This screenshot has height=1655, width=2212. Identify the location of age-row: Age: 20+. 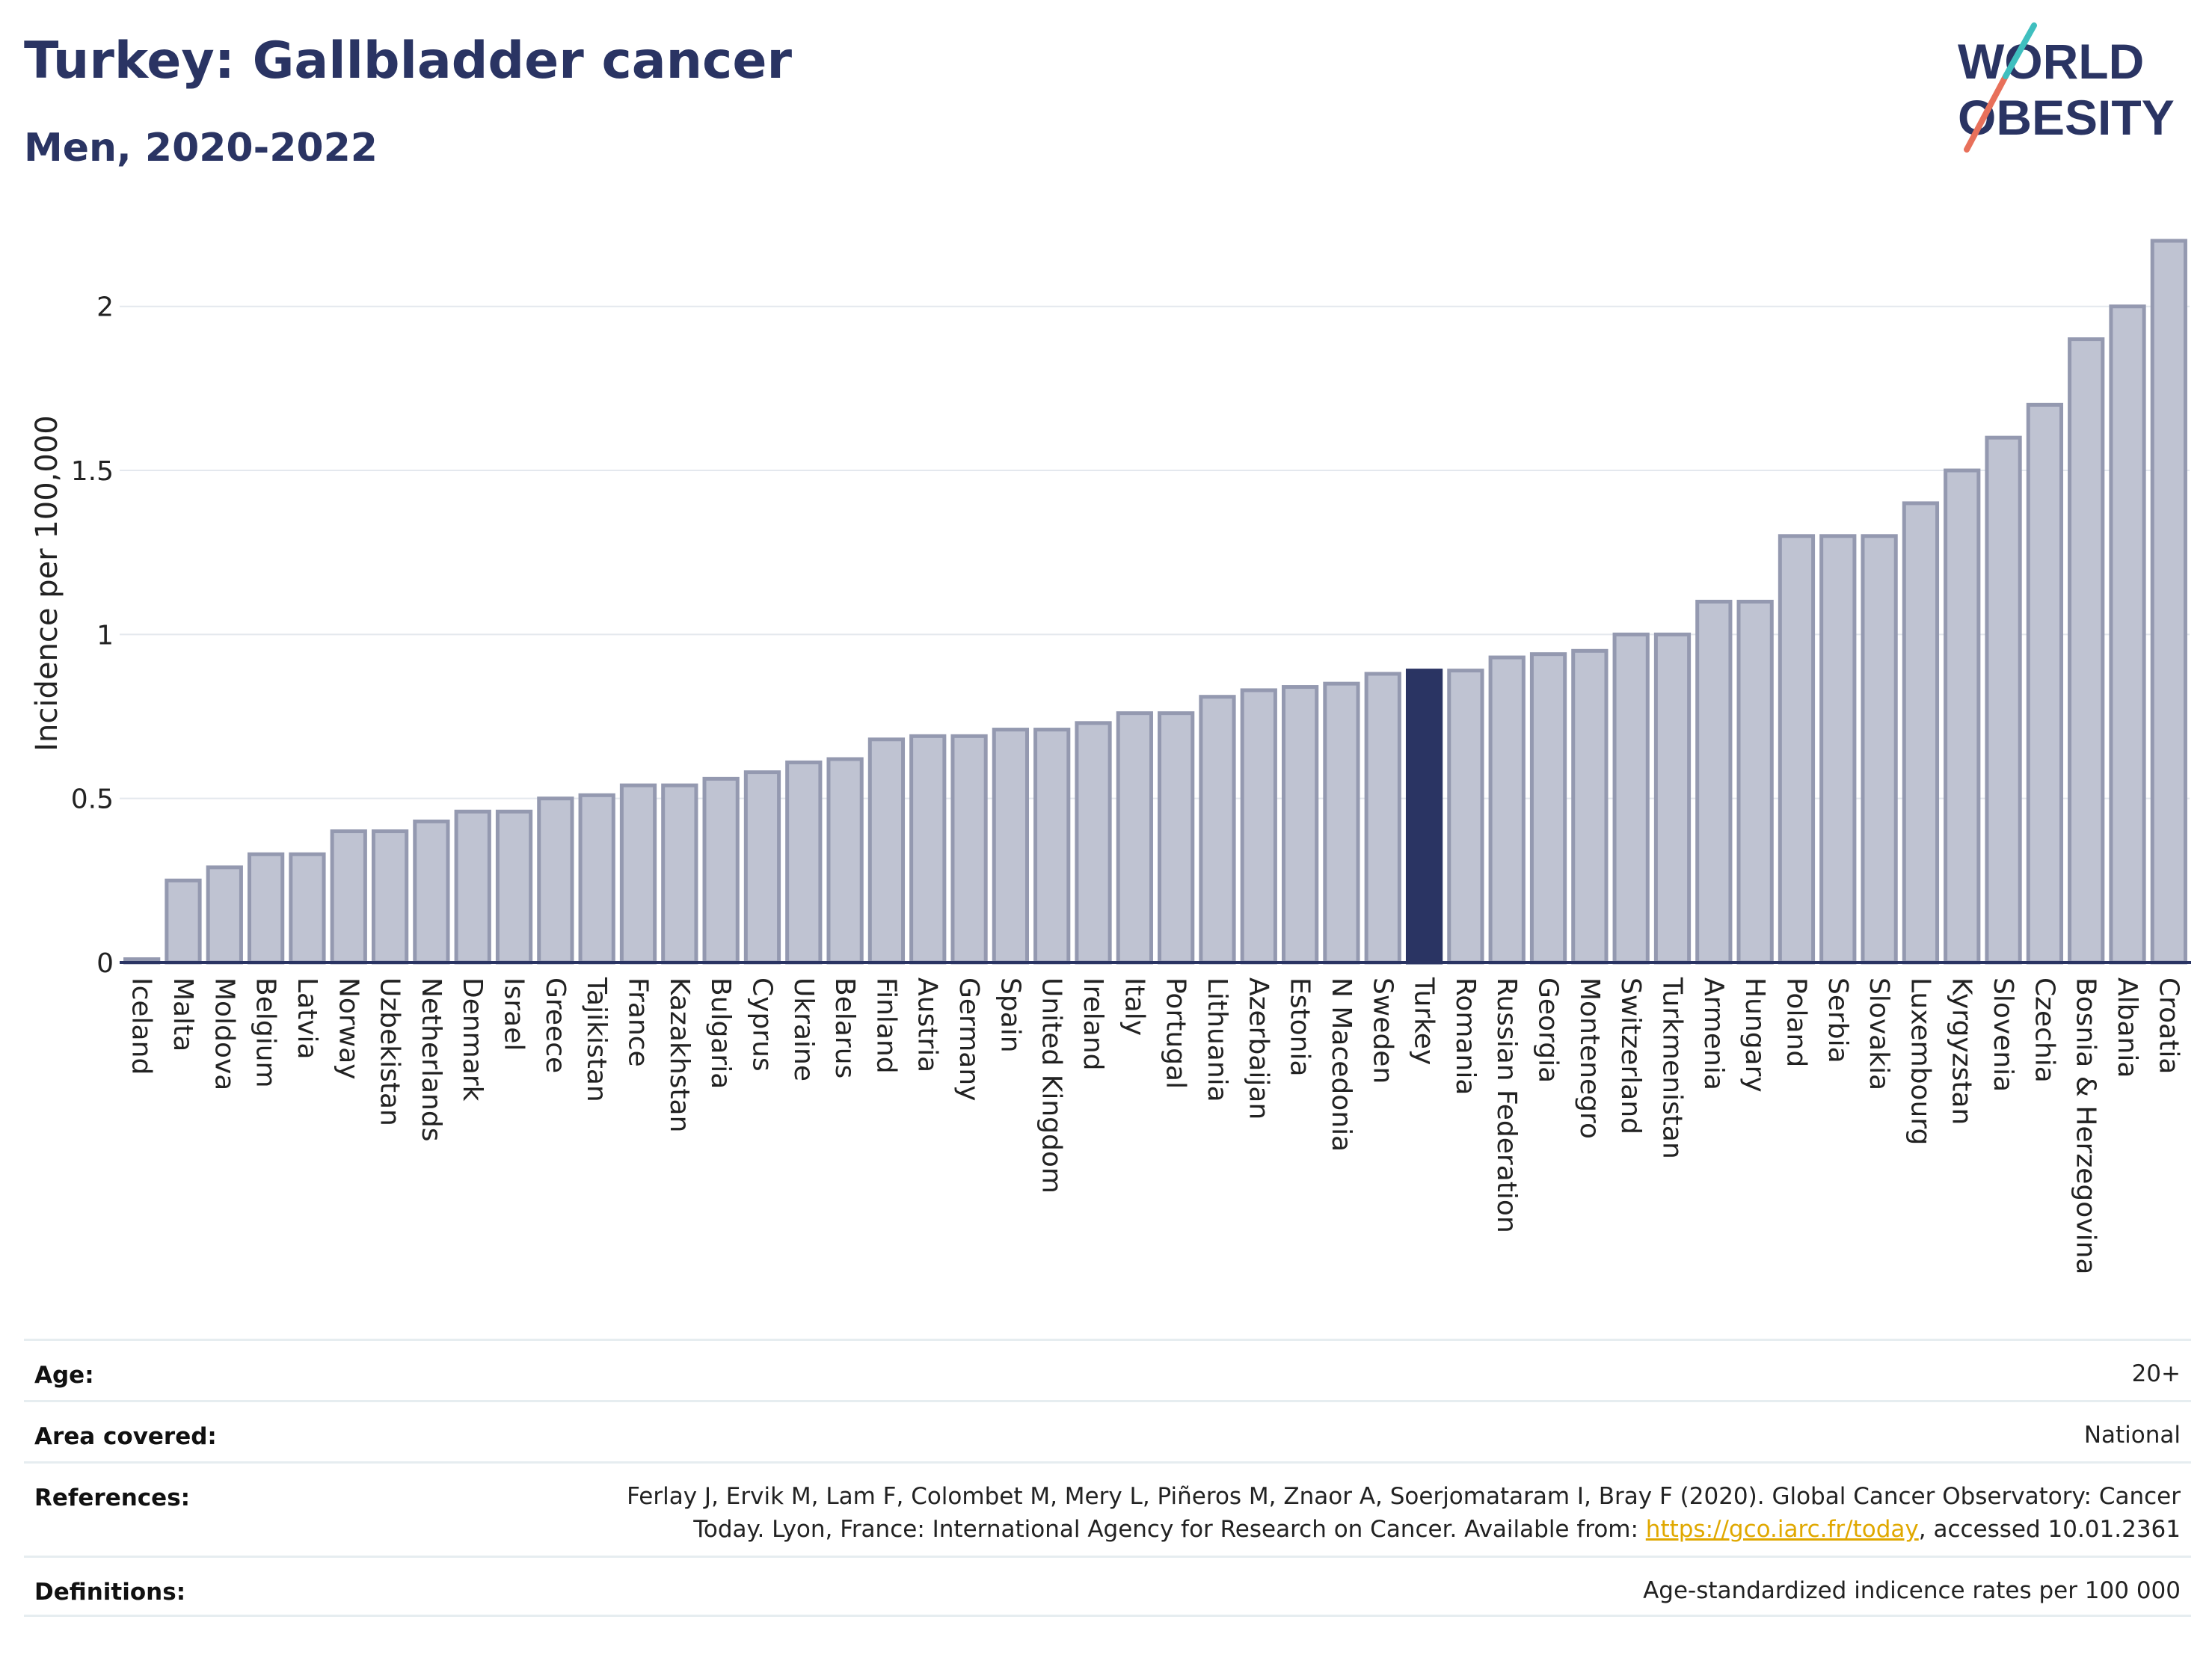
(1107, 1369).